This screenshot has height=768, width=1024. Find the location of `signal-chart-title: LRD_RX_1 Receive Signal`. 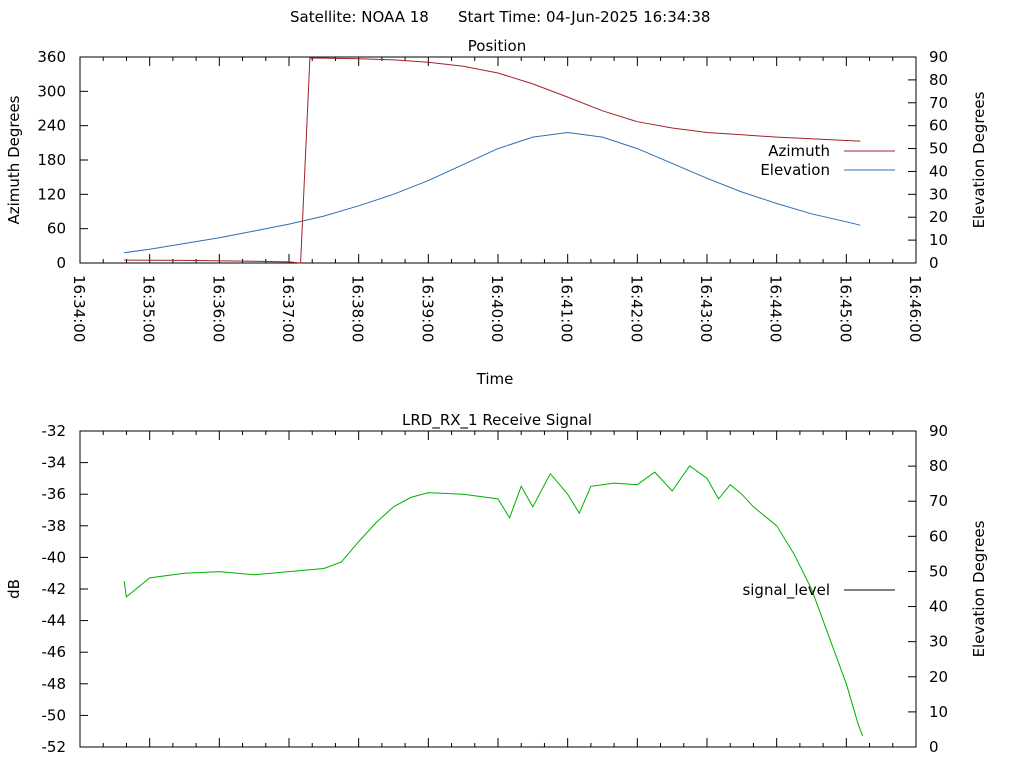

signal-chart-title: LRD_RX_1 Receive Signal is located at coordinates (497, 420).